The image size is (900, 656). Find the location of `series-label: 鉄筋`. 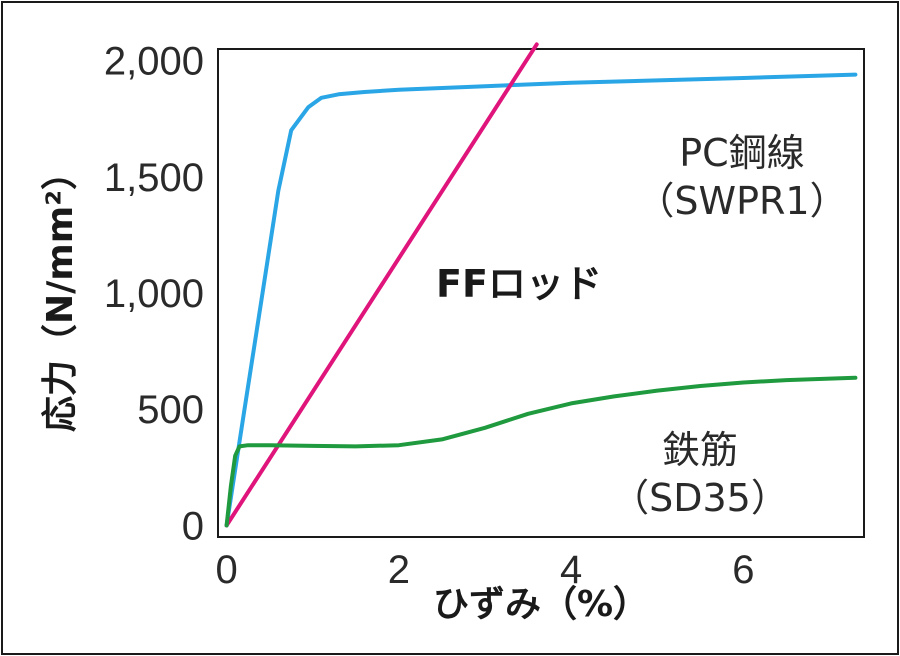

series-label: 鉄筋 is located at coordinates (700, 450).